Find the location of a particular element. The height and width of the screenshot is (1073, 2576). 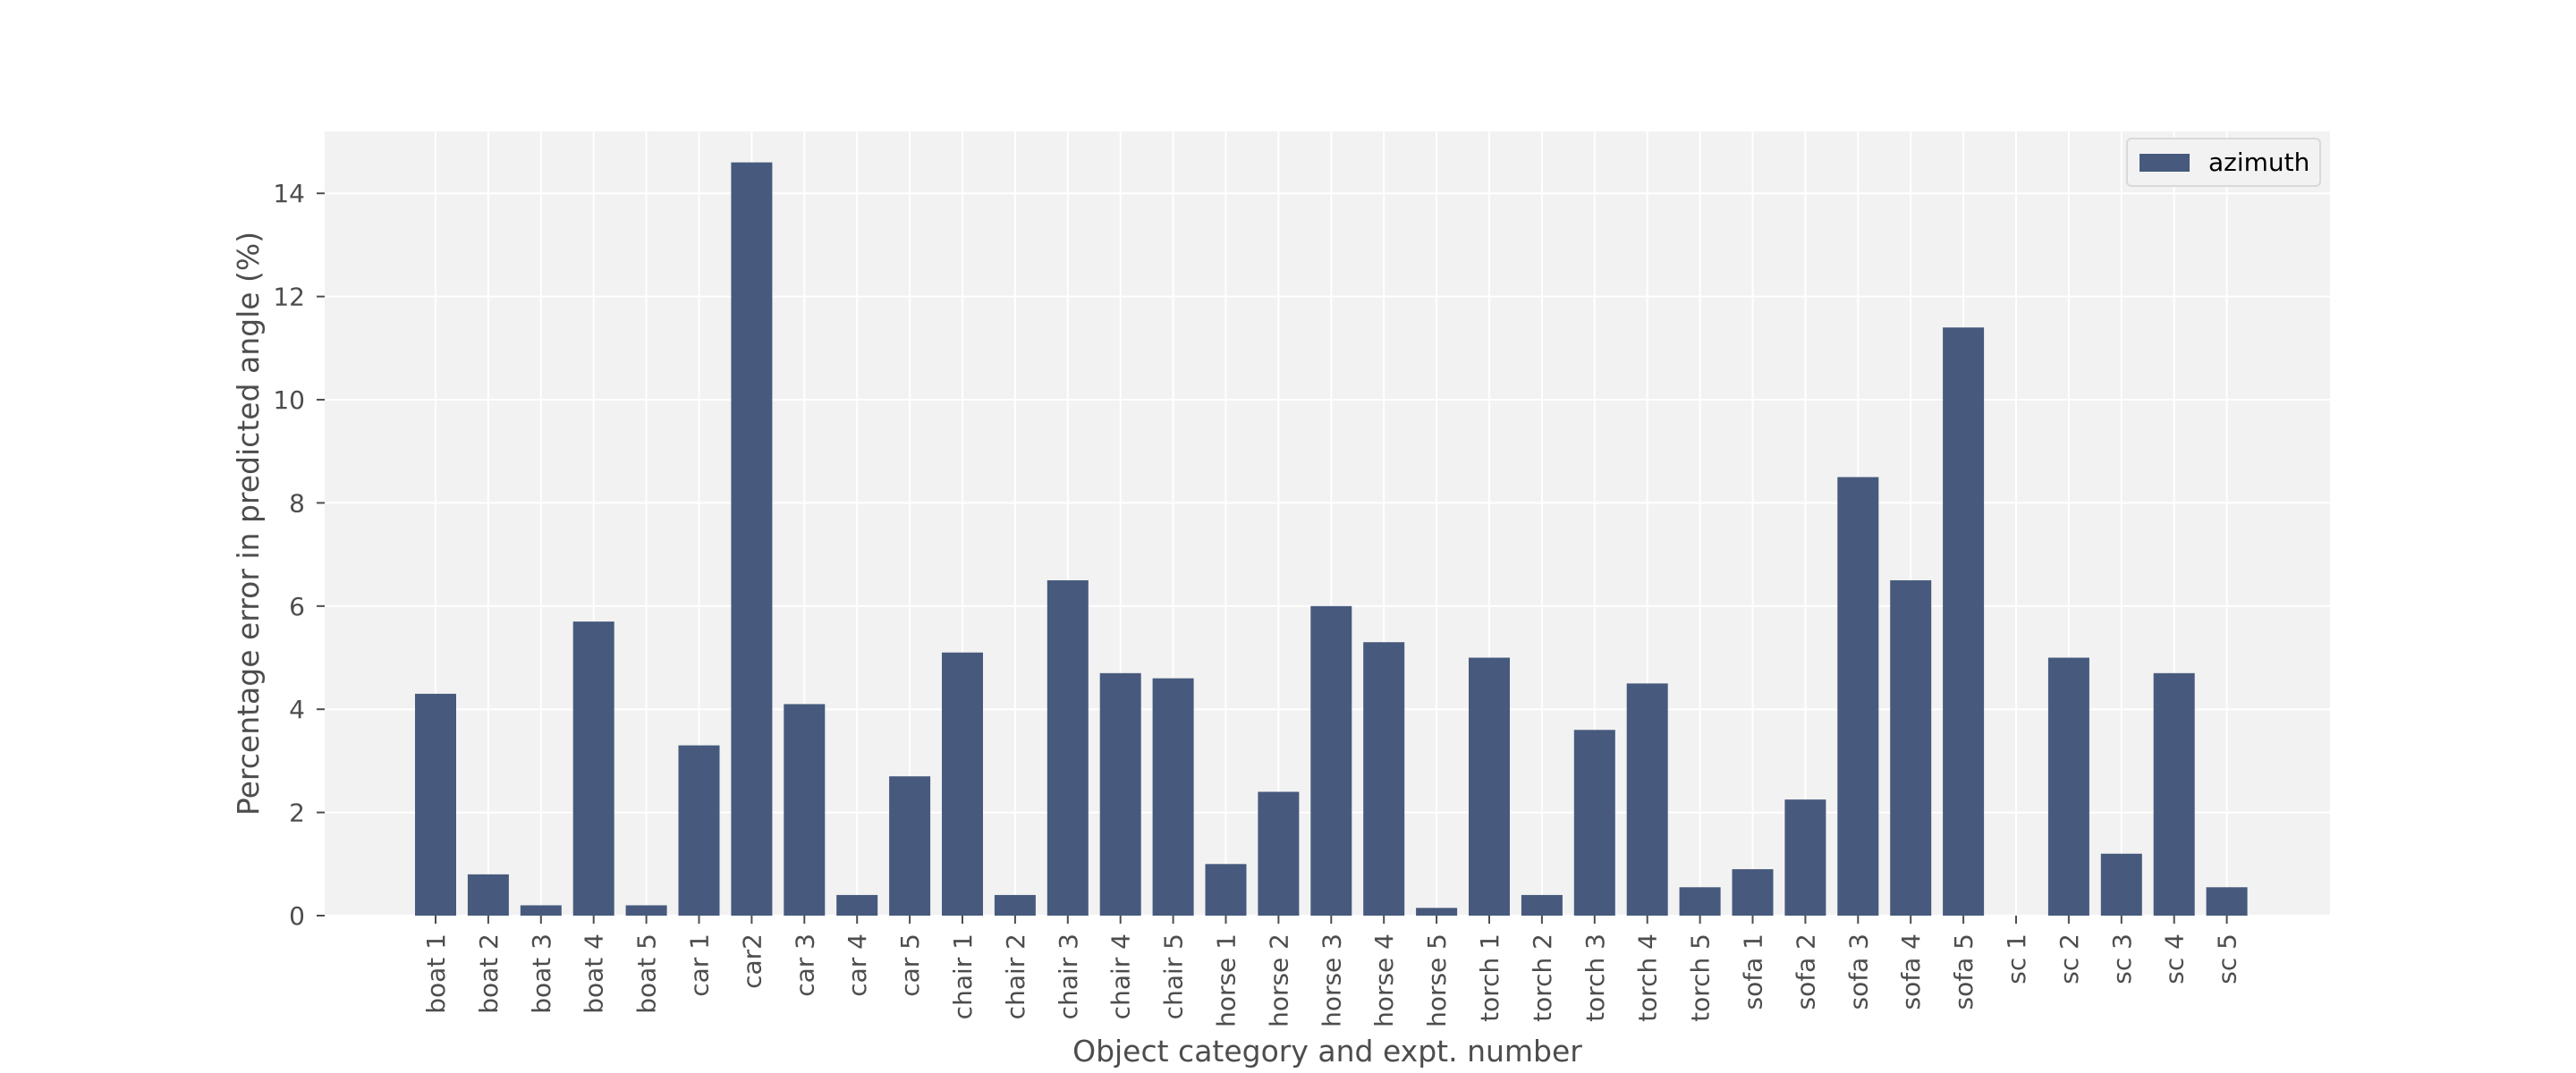

x-tick-label: horse 4 is located at coordinates (1384, 980).